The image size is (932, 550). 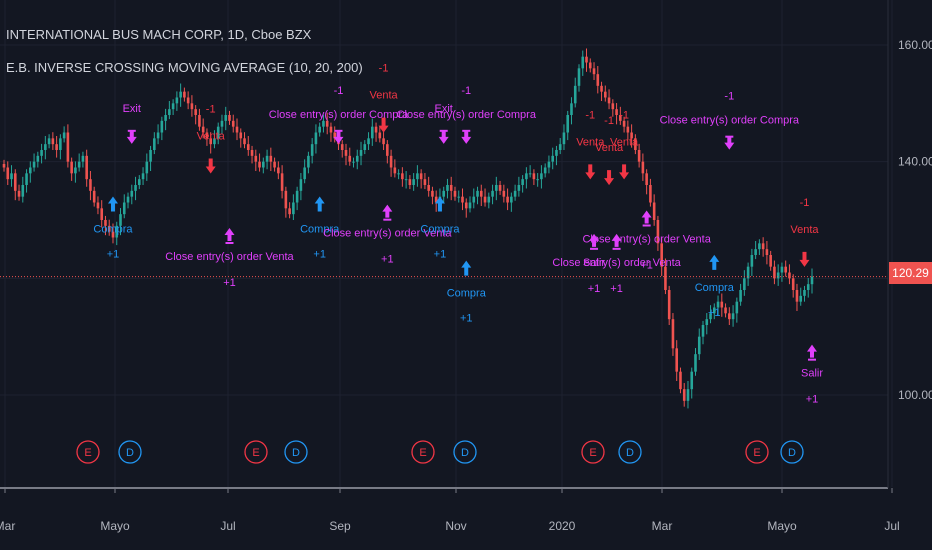 What do you see at coordinates (467, 115) in the screenshot?
I see `close-label: Close entry(s) order Compra` at bounding box center [467, 115].